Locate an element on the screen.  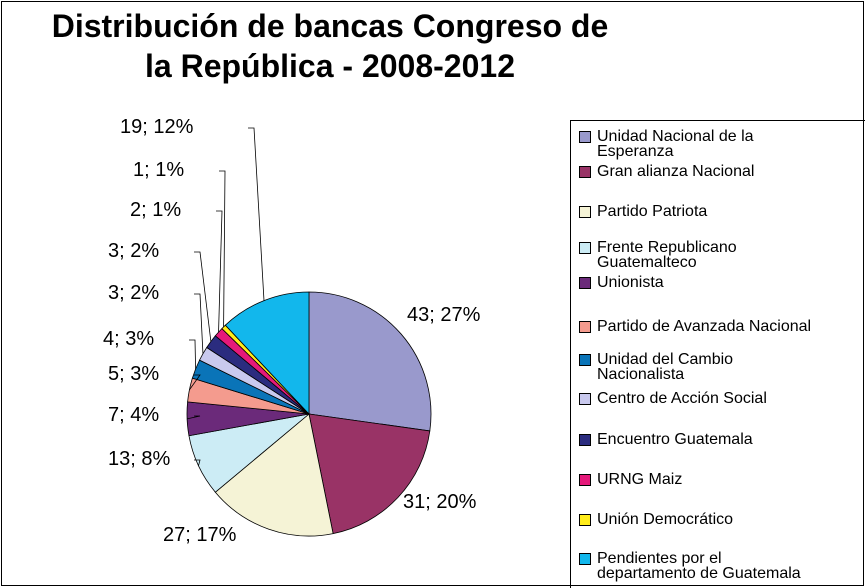
data-label: 7; 4% is located at coordinates (134, 415).